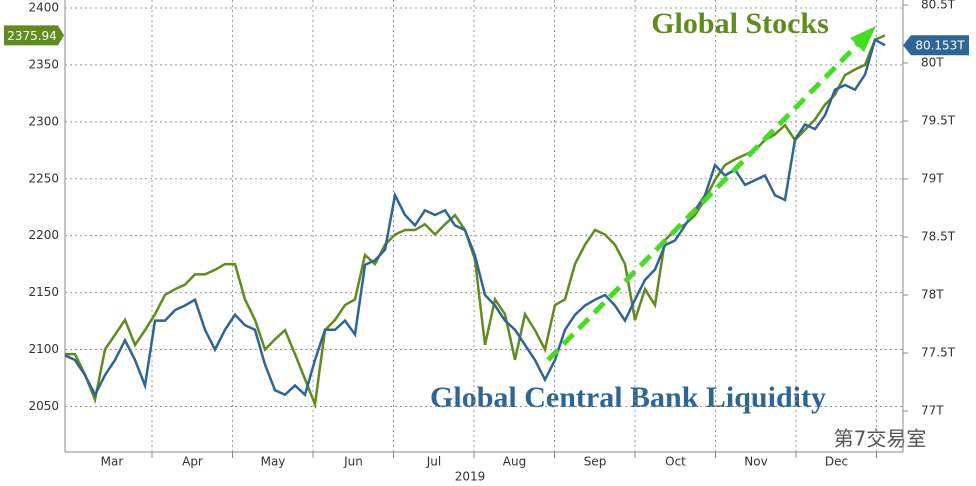 This screenshot has height=486, width=976. What do you see at coordinates (514, 462) in the screenshot?
I see `x-tick-label: Aug` at bounding box center [514, 462].